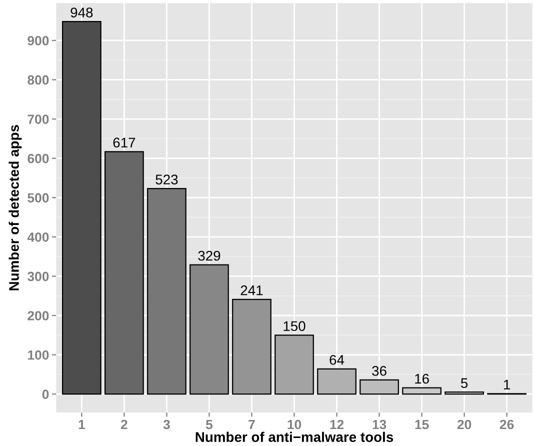 This screenshot has width=535, height=446. I want to click on y-tick-label: 600, so click(38, 159).